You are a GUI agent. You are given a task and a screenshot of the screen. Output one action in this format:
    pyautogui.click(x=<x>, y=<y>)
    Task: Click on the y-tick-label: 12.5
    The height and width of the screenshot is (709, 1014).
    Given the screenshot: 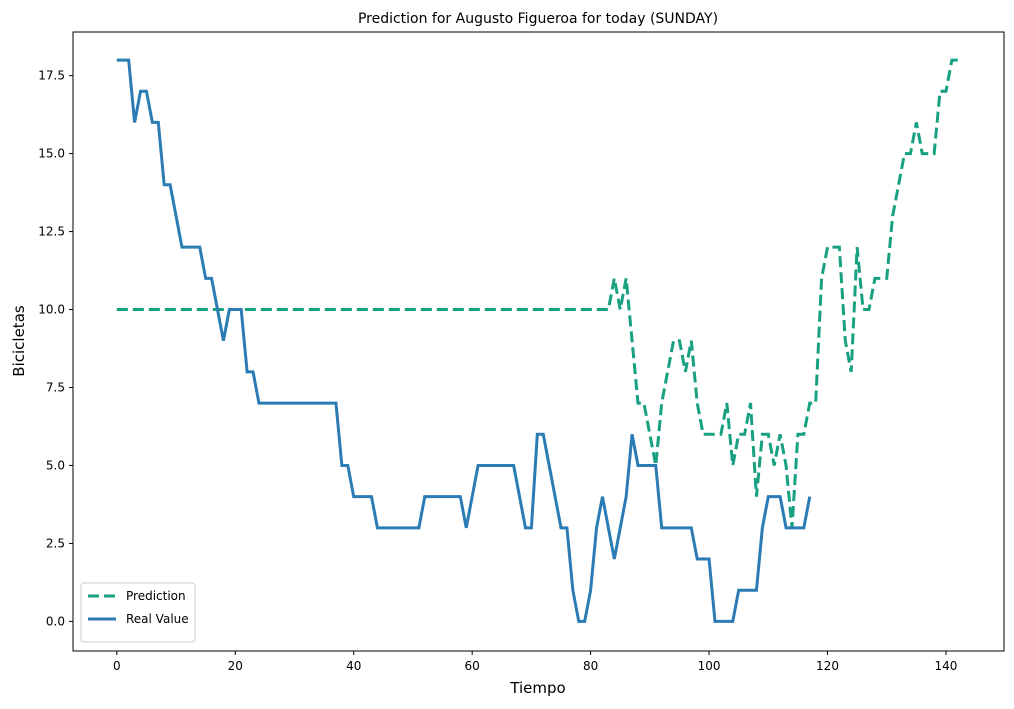 What is the action you would take?
    pyautogui.click(x=51, y=232)
    